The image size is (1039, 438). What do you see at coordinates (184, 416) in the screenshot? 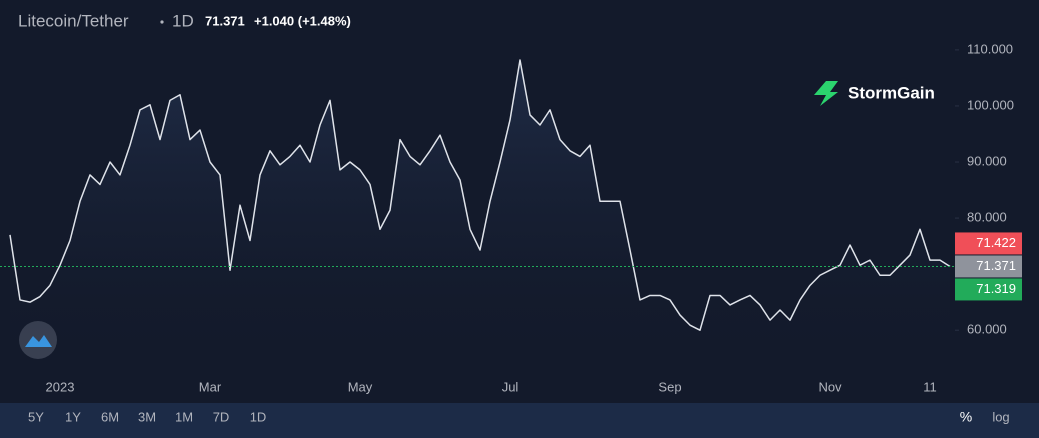
I see `range-button: 1M` at bounding box center [184, 416].